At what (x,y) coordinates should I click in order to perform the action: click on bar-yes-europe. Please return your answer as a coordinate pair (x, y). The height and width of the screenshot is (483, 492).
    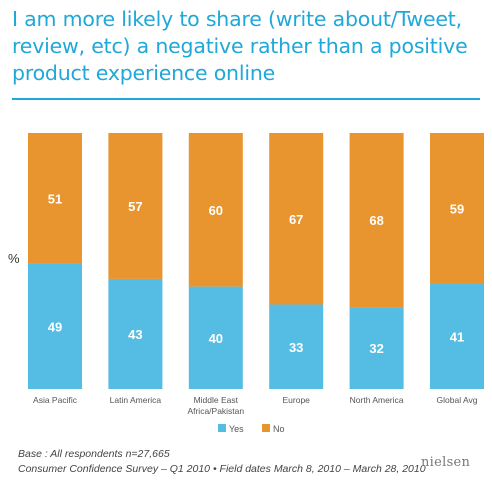
    Looking at the image, I should click on (296, 346).